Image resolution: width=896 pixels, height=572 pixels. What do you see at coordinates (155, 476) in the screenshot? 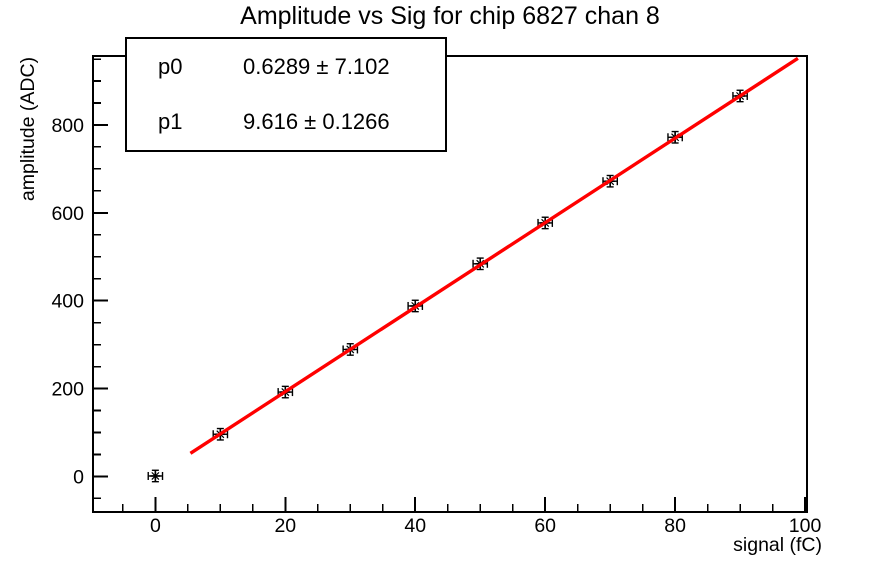
I see `data-point-marker` at bounding box center [155, 476].